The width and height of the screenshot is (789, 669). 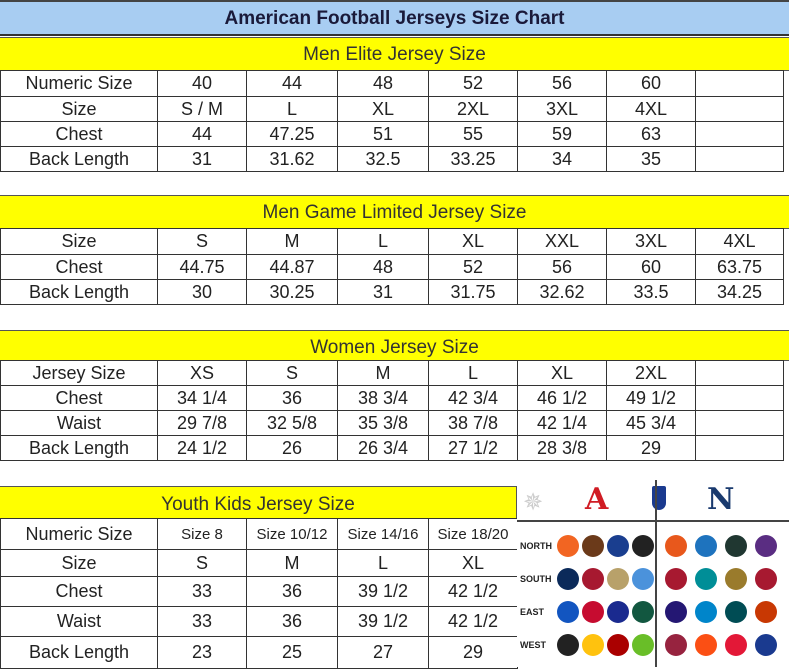 What do you see at coordinates (259, 591) in the screenshot?
I see `table-row: Chest 33 36 39 1/2 42 1/2` at bounding box center [259, 591].